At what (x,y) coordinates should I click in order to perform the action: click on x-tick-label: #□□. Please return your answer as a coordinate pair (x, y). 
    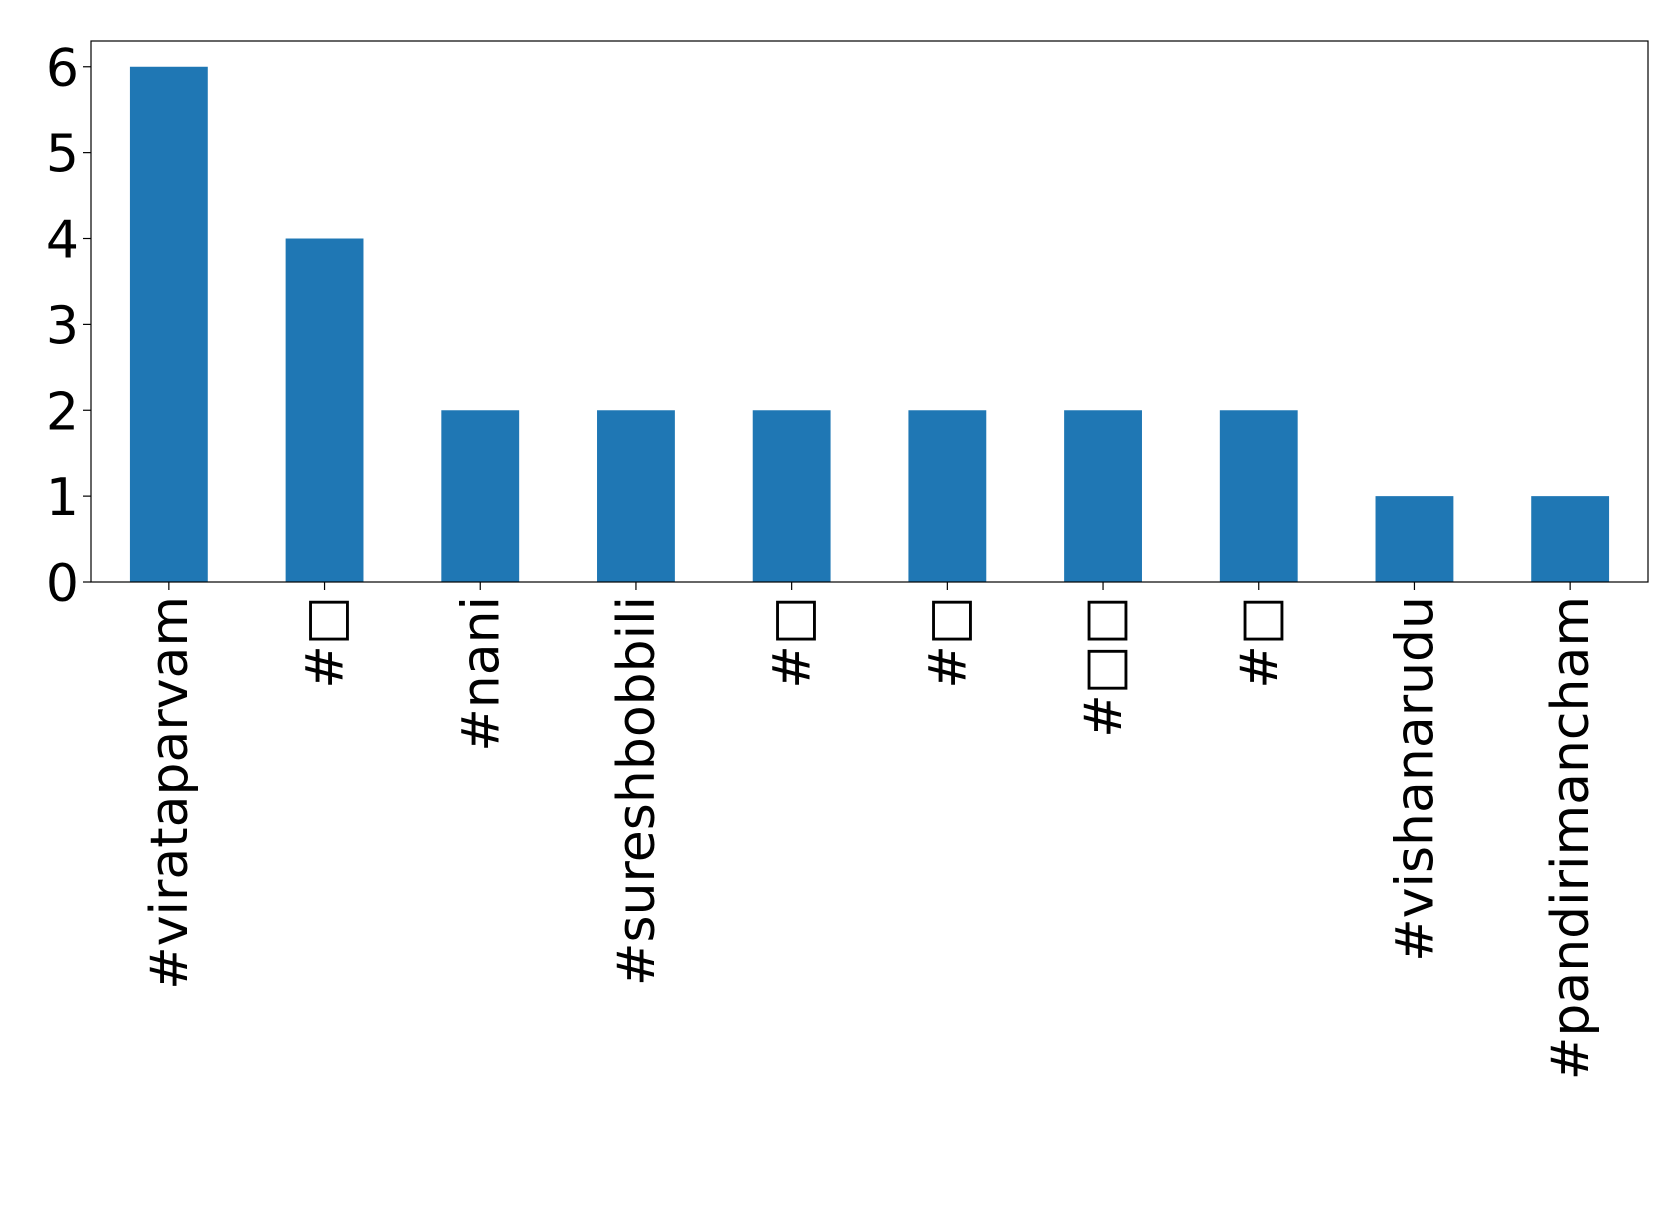
    Looking at the image, I should click on (1104, 667).